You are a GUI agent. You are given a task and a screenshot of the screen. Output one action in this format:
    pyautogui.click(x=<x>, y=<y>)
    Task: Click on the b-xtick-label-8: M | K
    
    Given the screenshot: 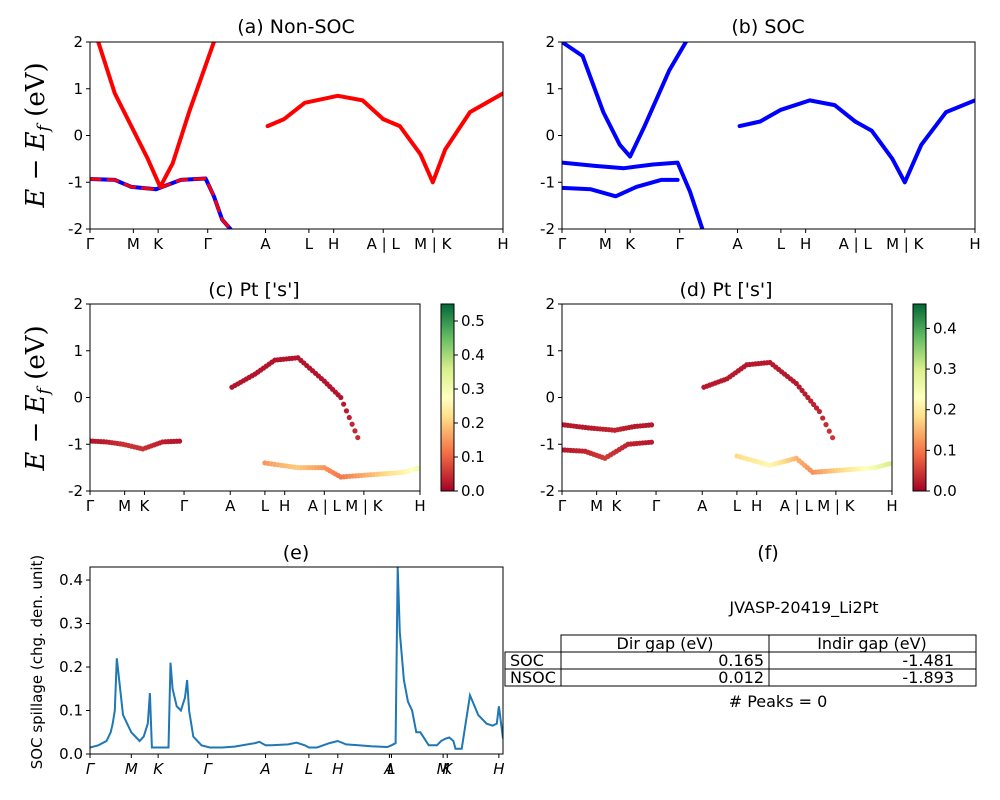 What is the action you would take?
    pyautogui.click(x=905, y=244)
    